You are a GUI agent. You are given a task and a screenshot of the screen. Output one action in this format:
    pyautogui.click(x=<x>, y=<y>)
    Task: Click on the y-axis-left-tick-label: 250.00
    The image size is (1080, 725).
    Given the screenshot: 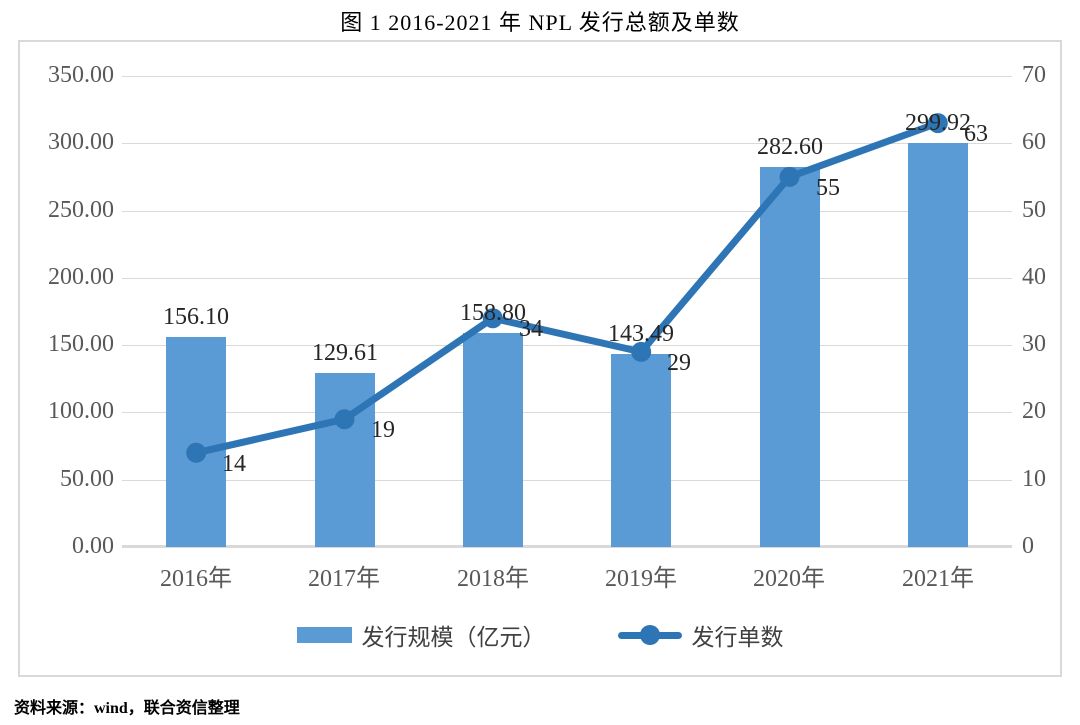 What is the action you would take?
    pyautogui.click(x=81, y=210)
    